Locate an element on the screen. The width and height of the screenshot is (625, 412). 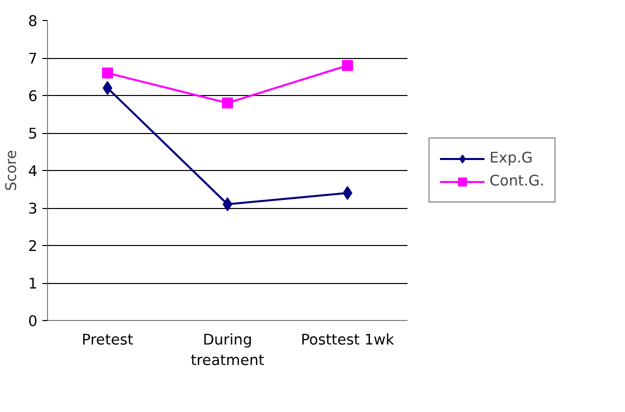
x-tick-label: During treatment is located at coordinates (227, 350).